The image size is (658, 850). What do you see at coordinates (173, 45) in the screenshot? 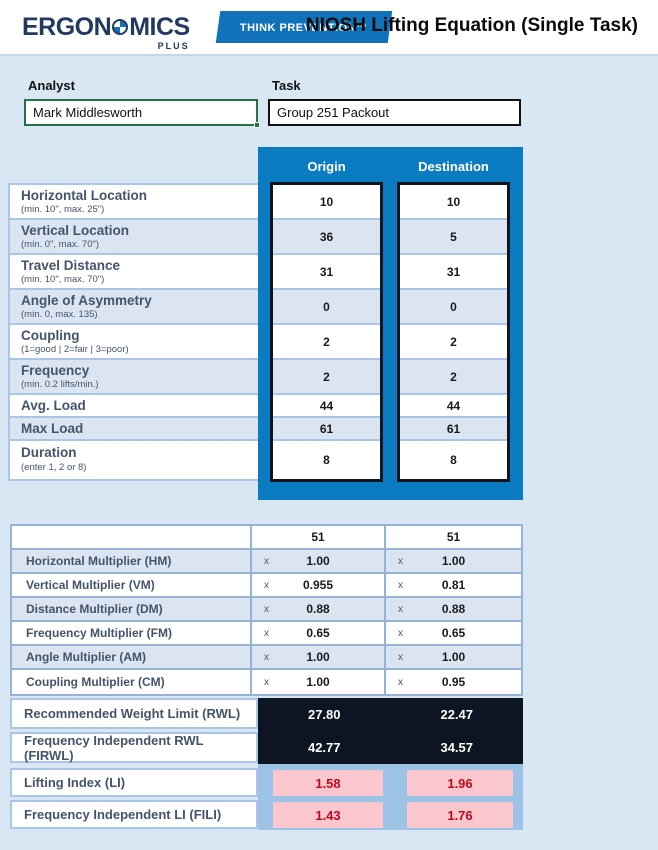
I see `logo-plus-text: PLUS` at bounding box center [173, 45].